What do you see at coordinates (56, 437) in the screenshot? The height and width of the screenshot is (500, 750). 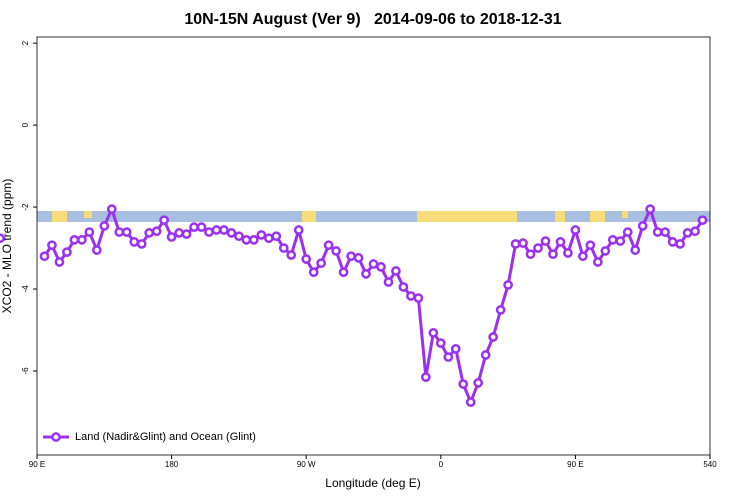 I see `legend-marker` at bounding box center [56, 437].